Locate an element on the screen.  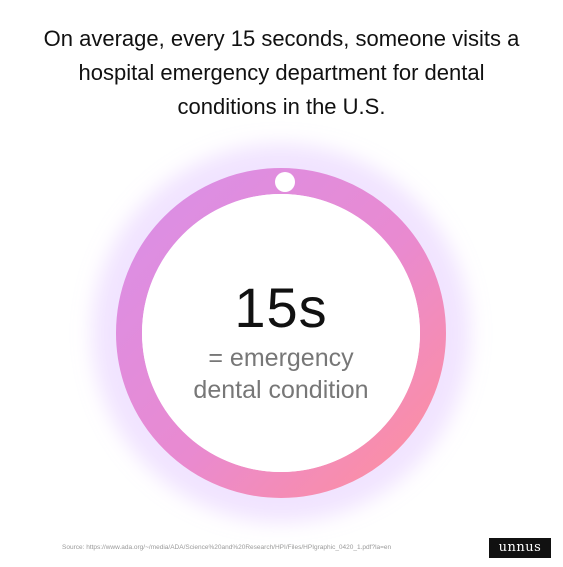
ring-marker-dot is located at coordinates (285, 182).